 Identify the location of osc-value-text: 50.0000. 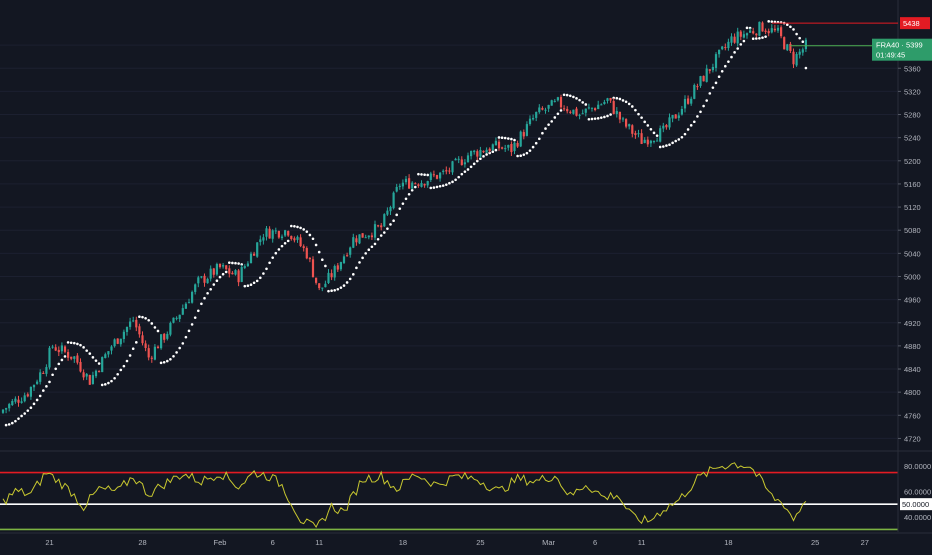
(915, 504).